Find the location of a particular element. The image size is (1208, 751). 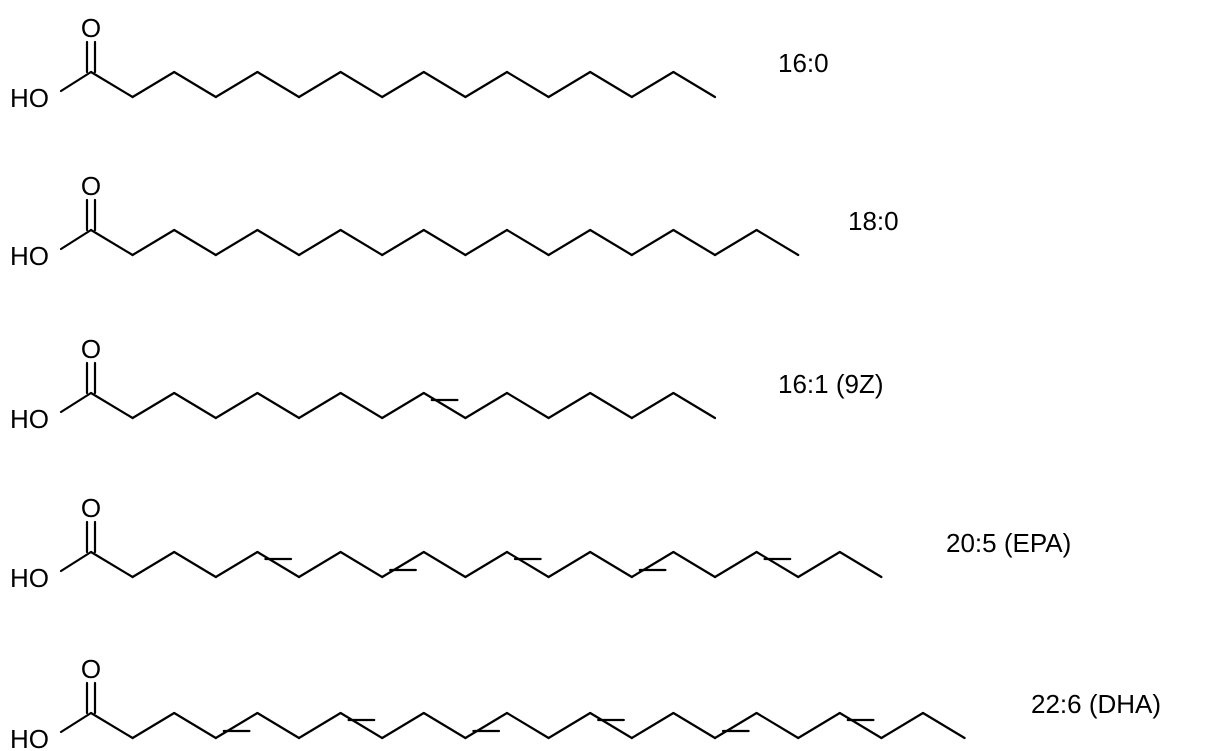

fatty-acid-label: 16:0 is located at coordinates (803, 63).